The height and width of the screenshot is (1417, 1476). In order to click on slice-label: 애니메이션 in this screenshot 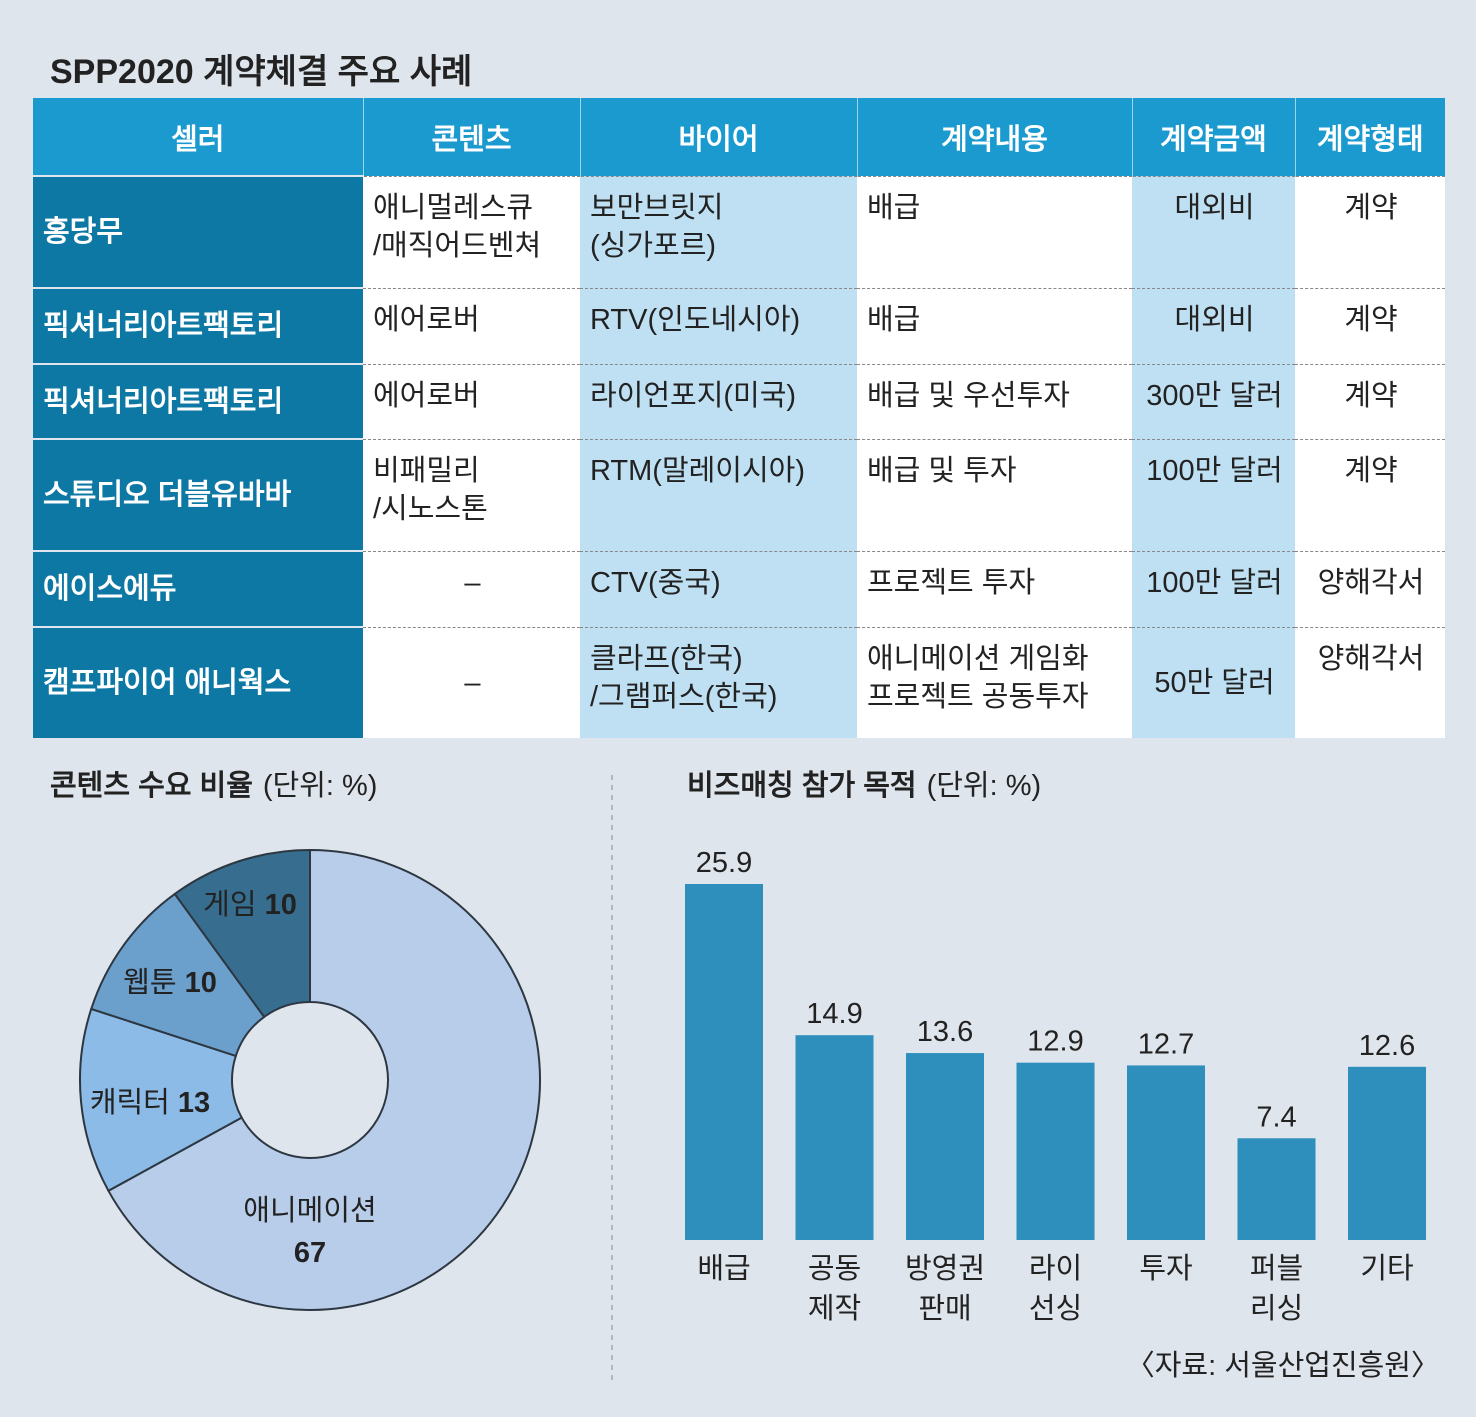, I will do `click(309, 1211)`.